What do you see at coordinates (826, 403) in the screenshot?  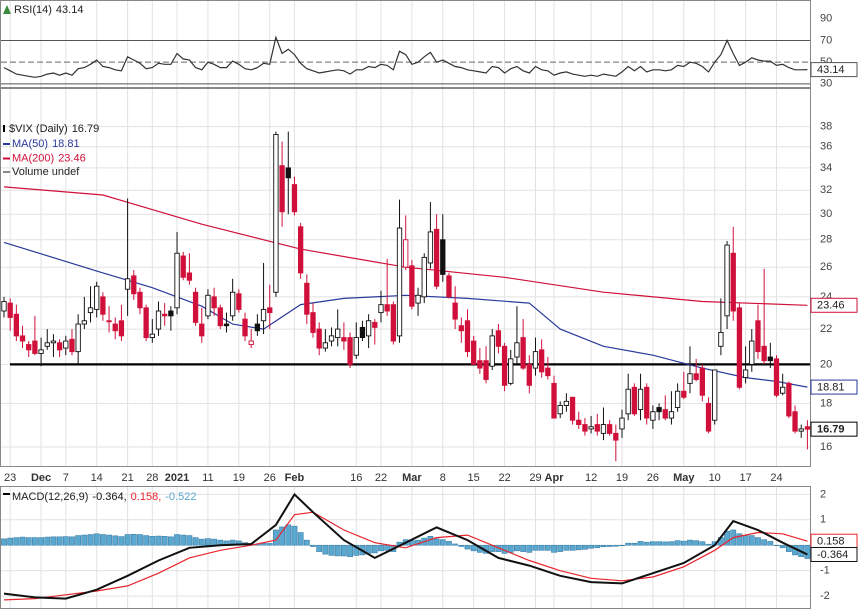 I see `y-tick-label: 18` at bounding box center [826, 403].